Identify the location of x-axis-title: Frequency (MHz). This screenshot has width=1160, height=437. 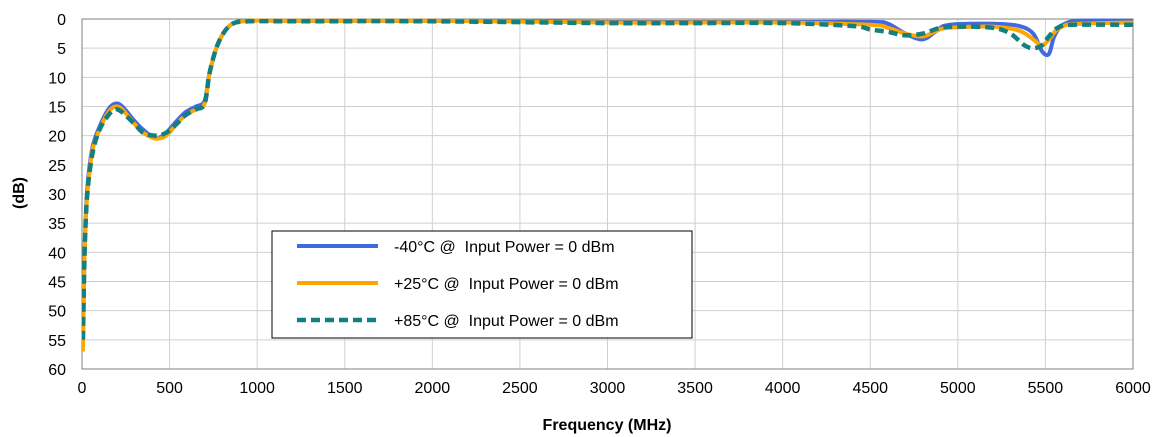
(607, 425).